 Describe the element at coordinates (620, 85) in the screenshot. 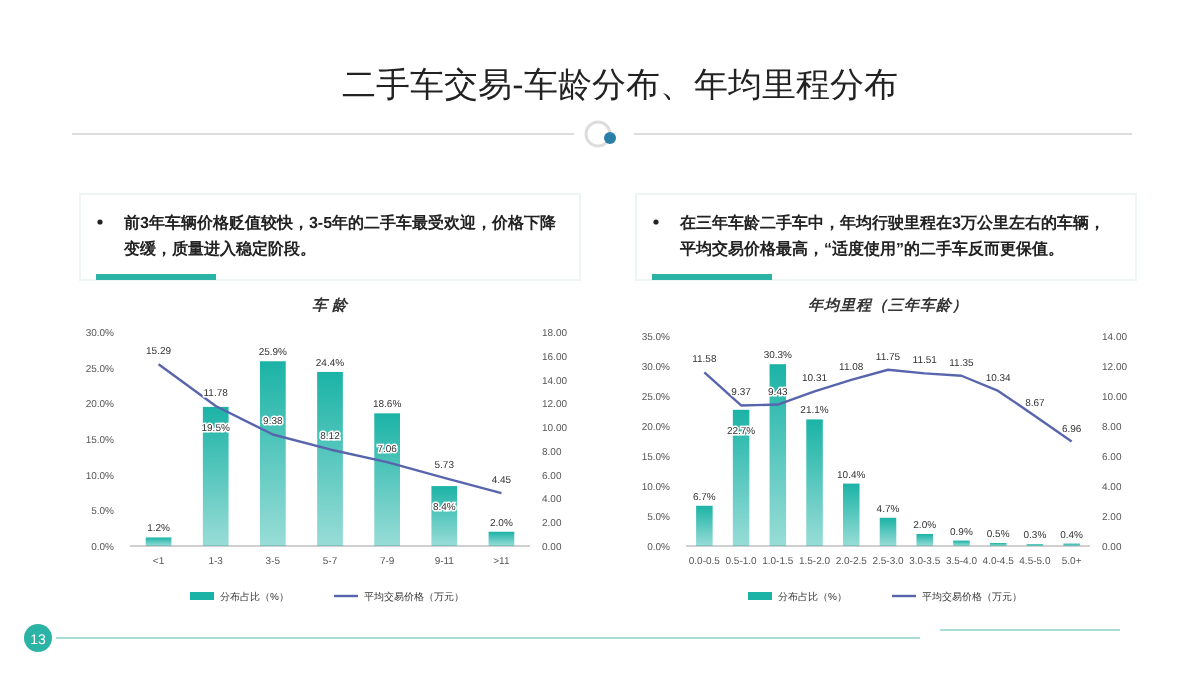

I see `text: 二手车交易-车龄分布、年均里程分布` at that location.